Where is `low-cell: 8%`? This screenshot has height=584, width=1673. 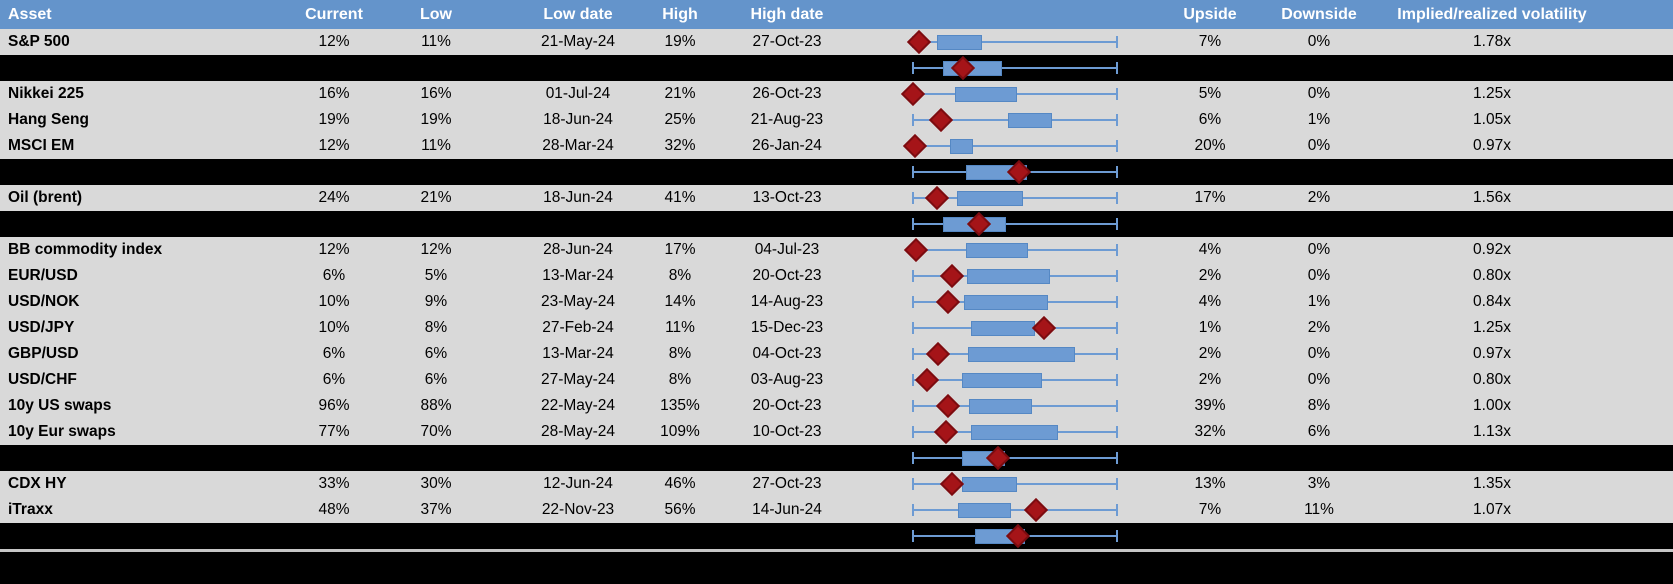
low-cell: 8% is located at coordinates (436, 327).